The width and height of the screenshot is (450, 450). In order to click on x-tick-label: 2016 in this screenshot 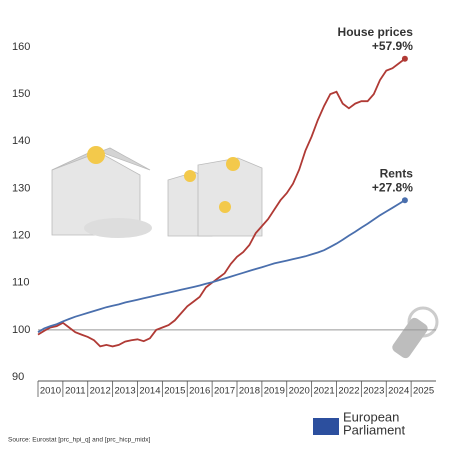, I will do `click(199, 391)`.